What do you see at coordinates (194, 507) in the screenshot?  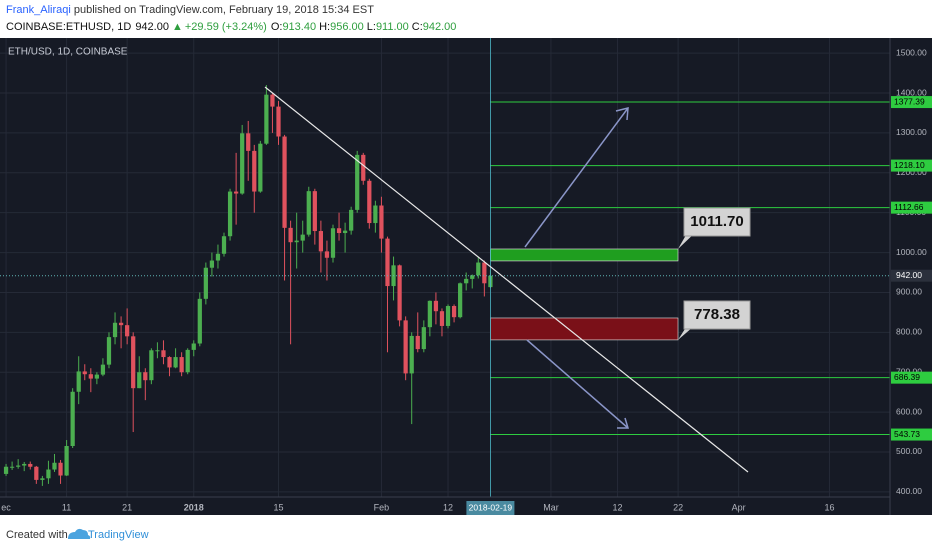 I see `x-tick-label: 2018` at bounding box center [194, 507].